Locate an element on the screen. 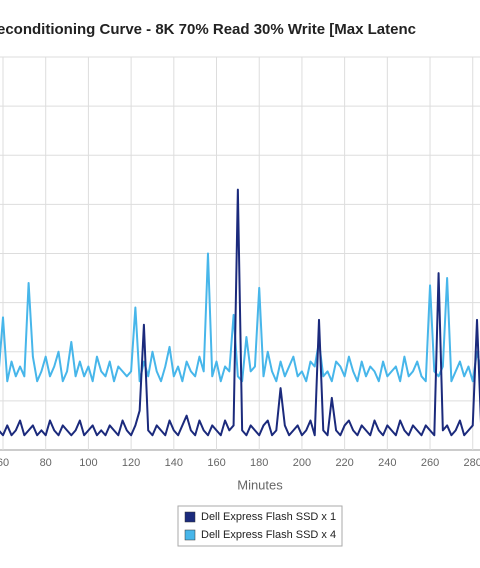  x-tick-label: 60 is located at coordinates (4, 463).